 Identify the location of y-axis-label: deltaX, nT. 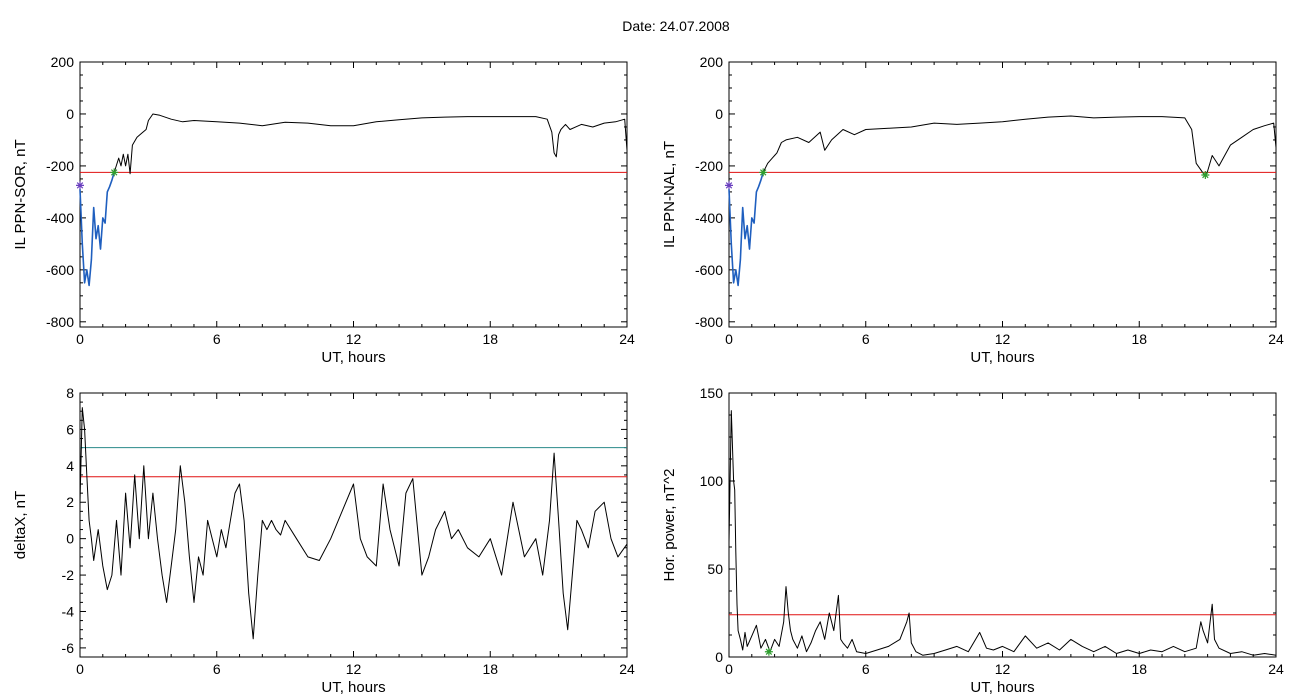
(20, 525).